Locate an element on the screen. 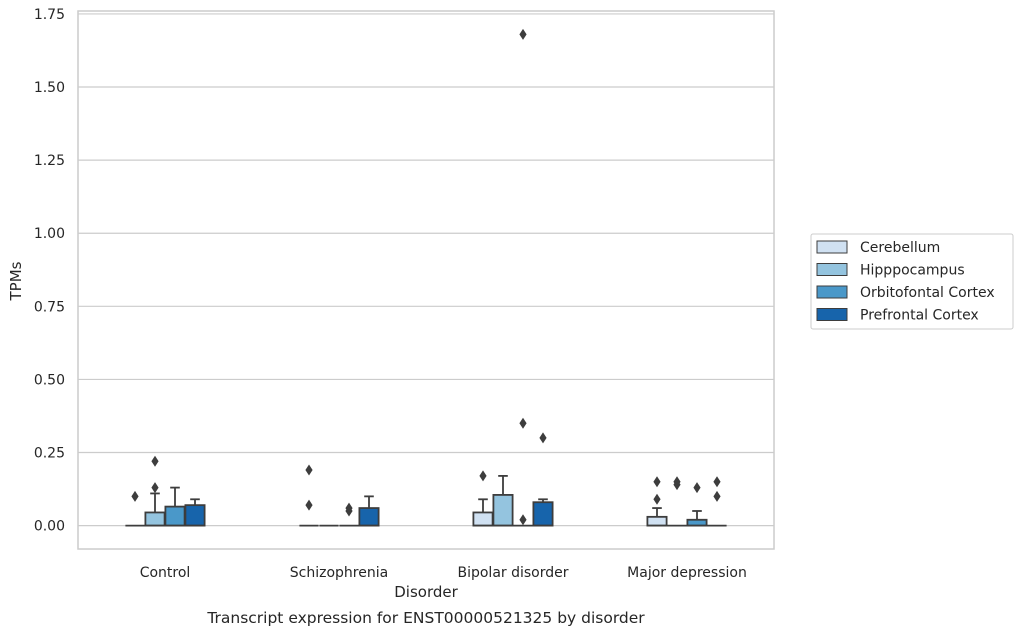 The image size is (1023, 640). y-axis-label: TPMs is located at coordinates (16, 281).